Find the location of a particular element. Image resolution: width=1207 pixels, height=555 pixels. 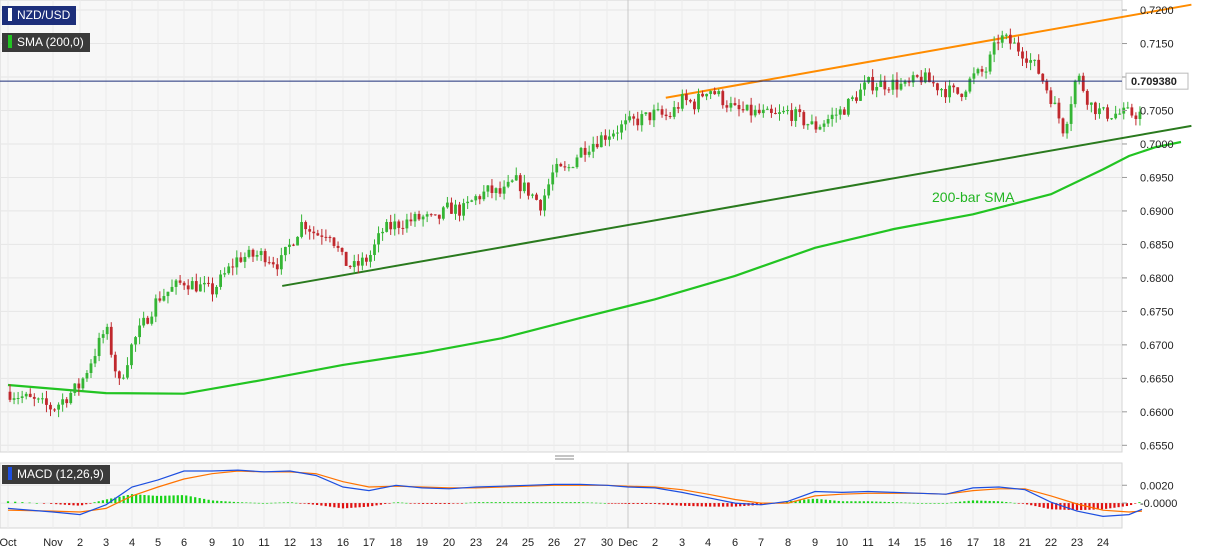

x-tick-label: 9 is located at coordinates (815, 543).